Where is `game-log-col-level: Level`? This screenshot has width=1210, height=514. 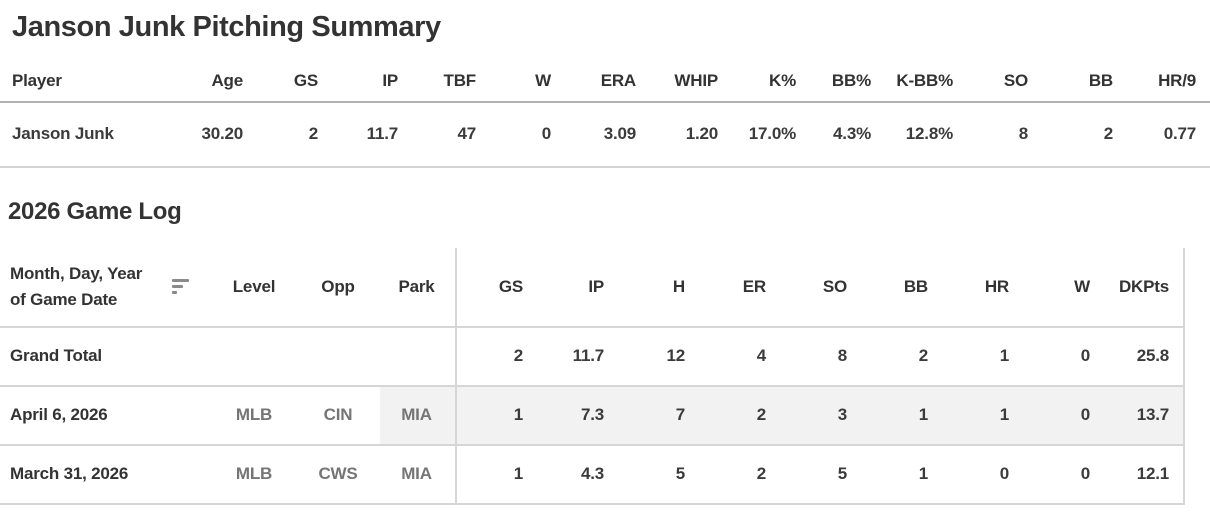 game-log-col-level: Level is located at coordinates (255, 288).